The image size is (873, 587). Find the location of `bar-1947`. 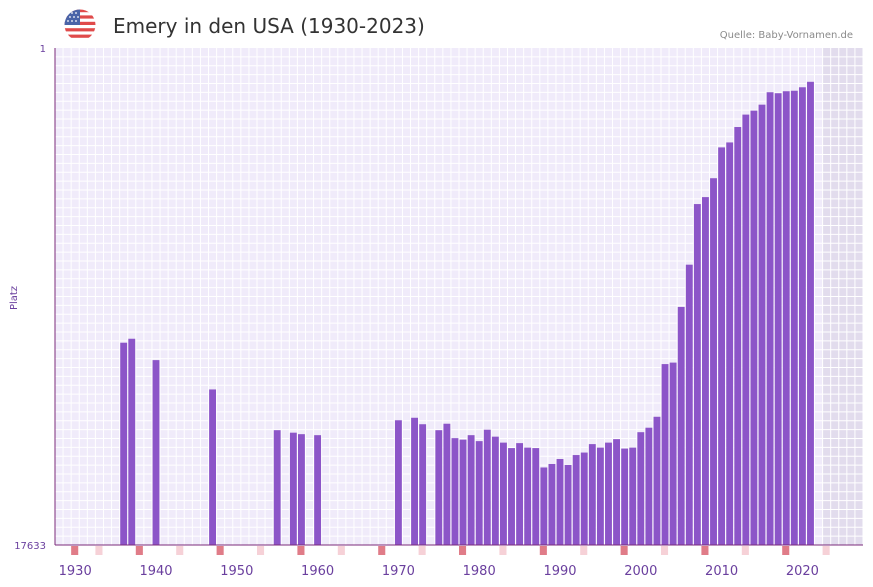

bar-1947 is located at coordinates (212, 467).